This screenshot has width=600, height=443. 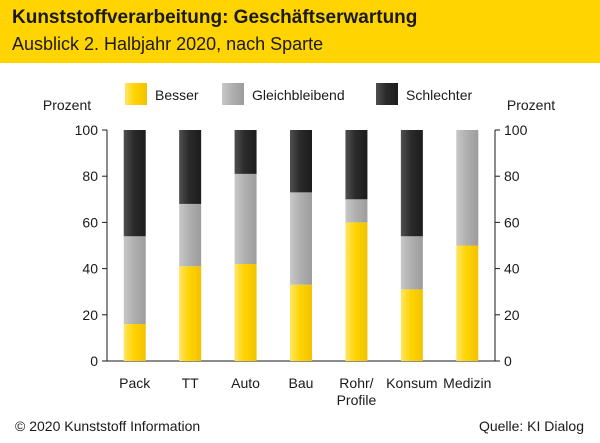 What do you see at coordinates (512, 269) in the screenshot?
I see `y-tick-label-right: 40` at bounding box center [512, 269].